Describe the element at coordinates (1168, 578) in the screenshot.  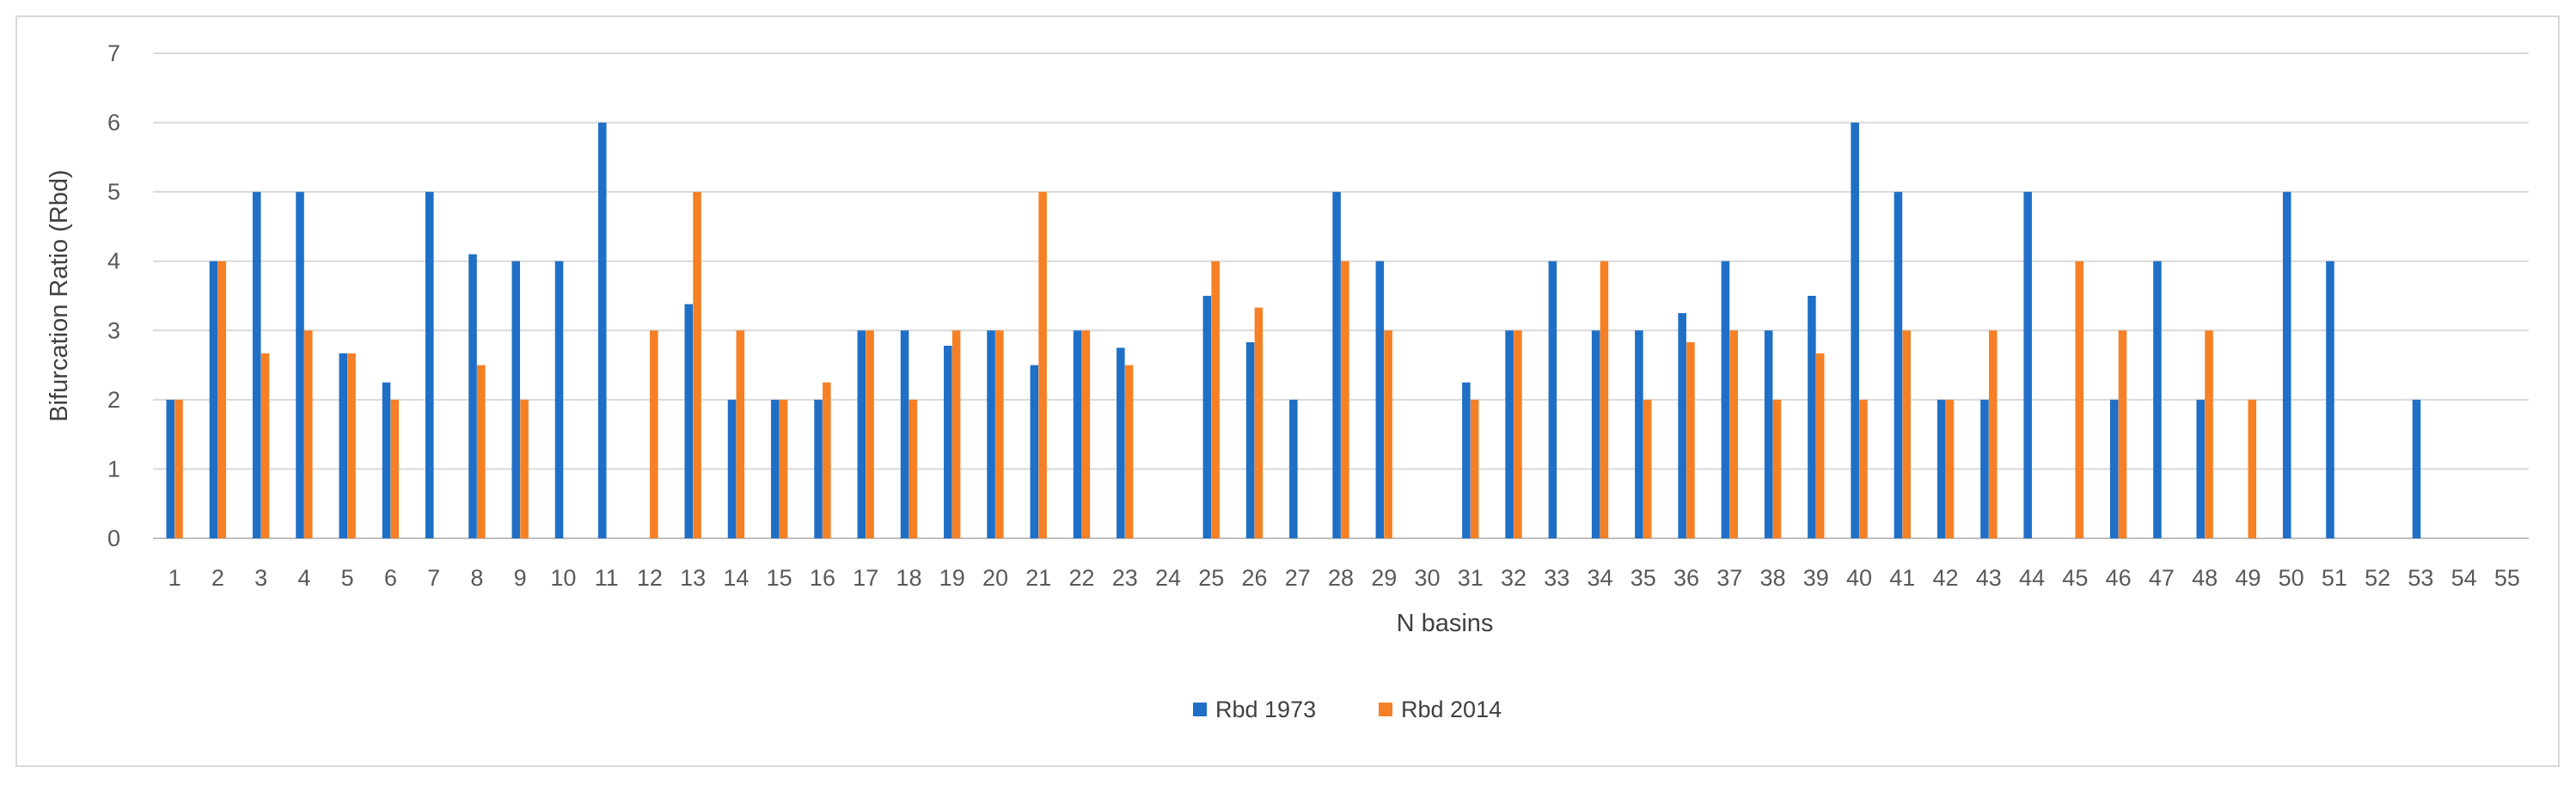
I see `x-tick-label: 24` at that location.